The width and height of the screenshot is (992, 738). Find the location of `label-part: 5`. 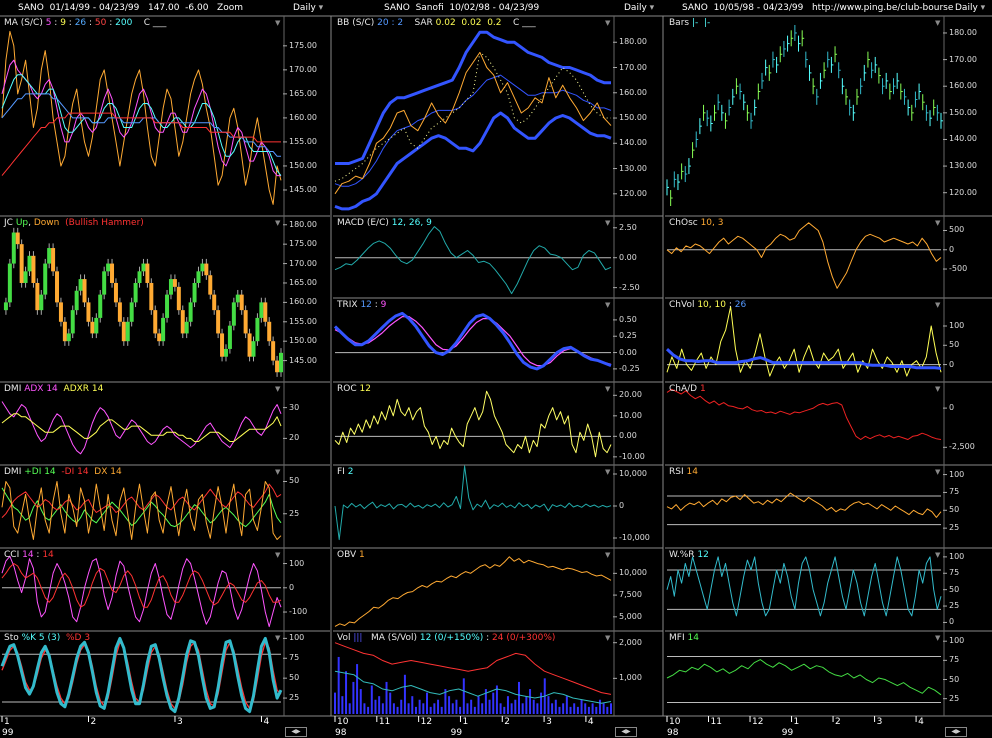

label-part: 5 is located at coordinates (48, 23).